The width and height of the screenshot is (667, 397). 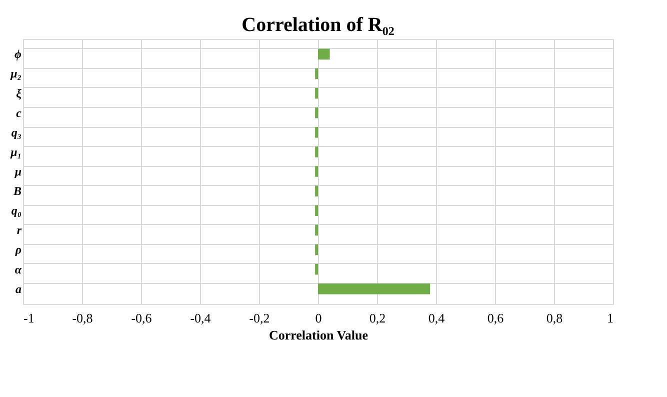 What do you see at coordinates (18, 171) in the screenshot?
I see `y-tick-label: μ` at bounding box center [18, 171].